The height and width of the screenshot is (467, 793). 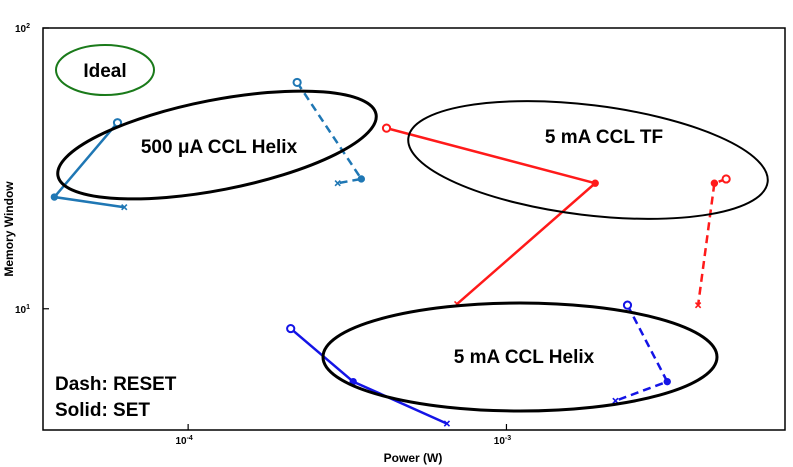 I want to click on y-tick-label: 10², so click(x=22, y=29).